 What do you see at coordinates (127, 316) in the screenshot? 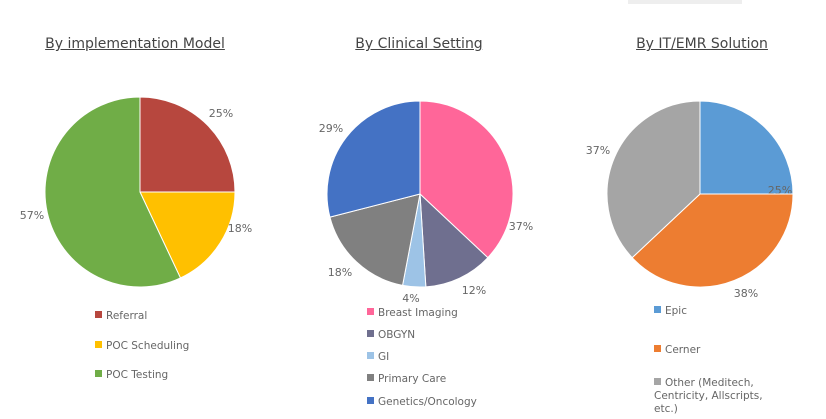
I see `legend-label: Referral` at bounding box center [127, 316].